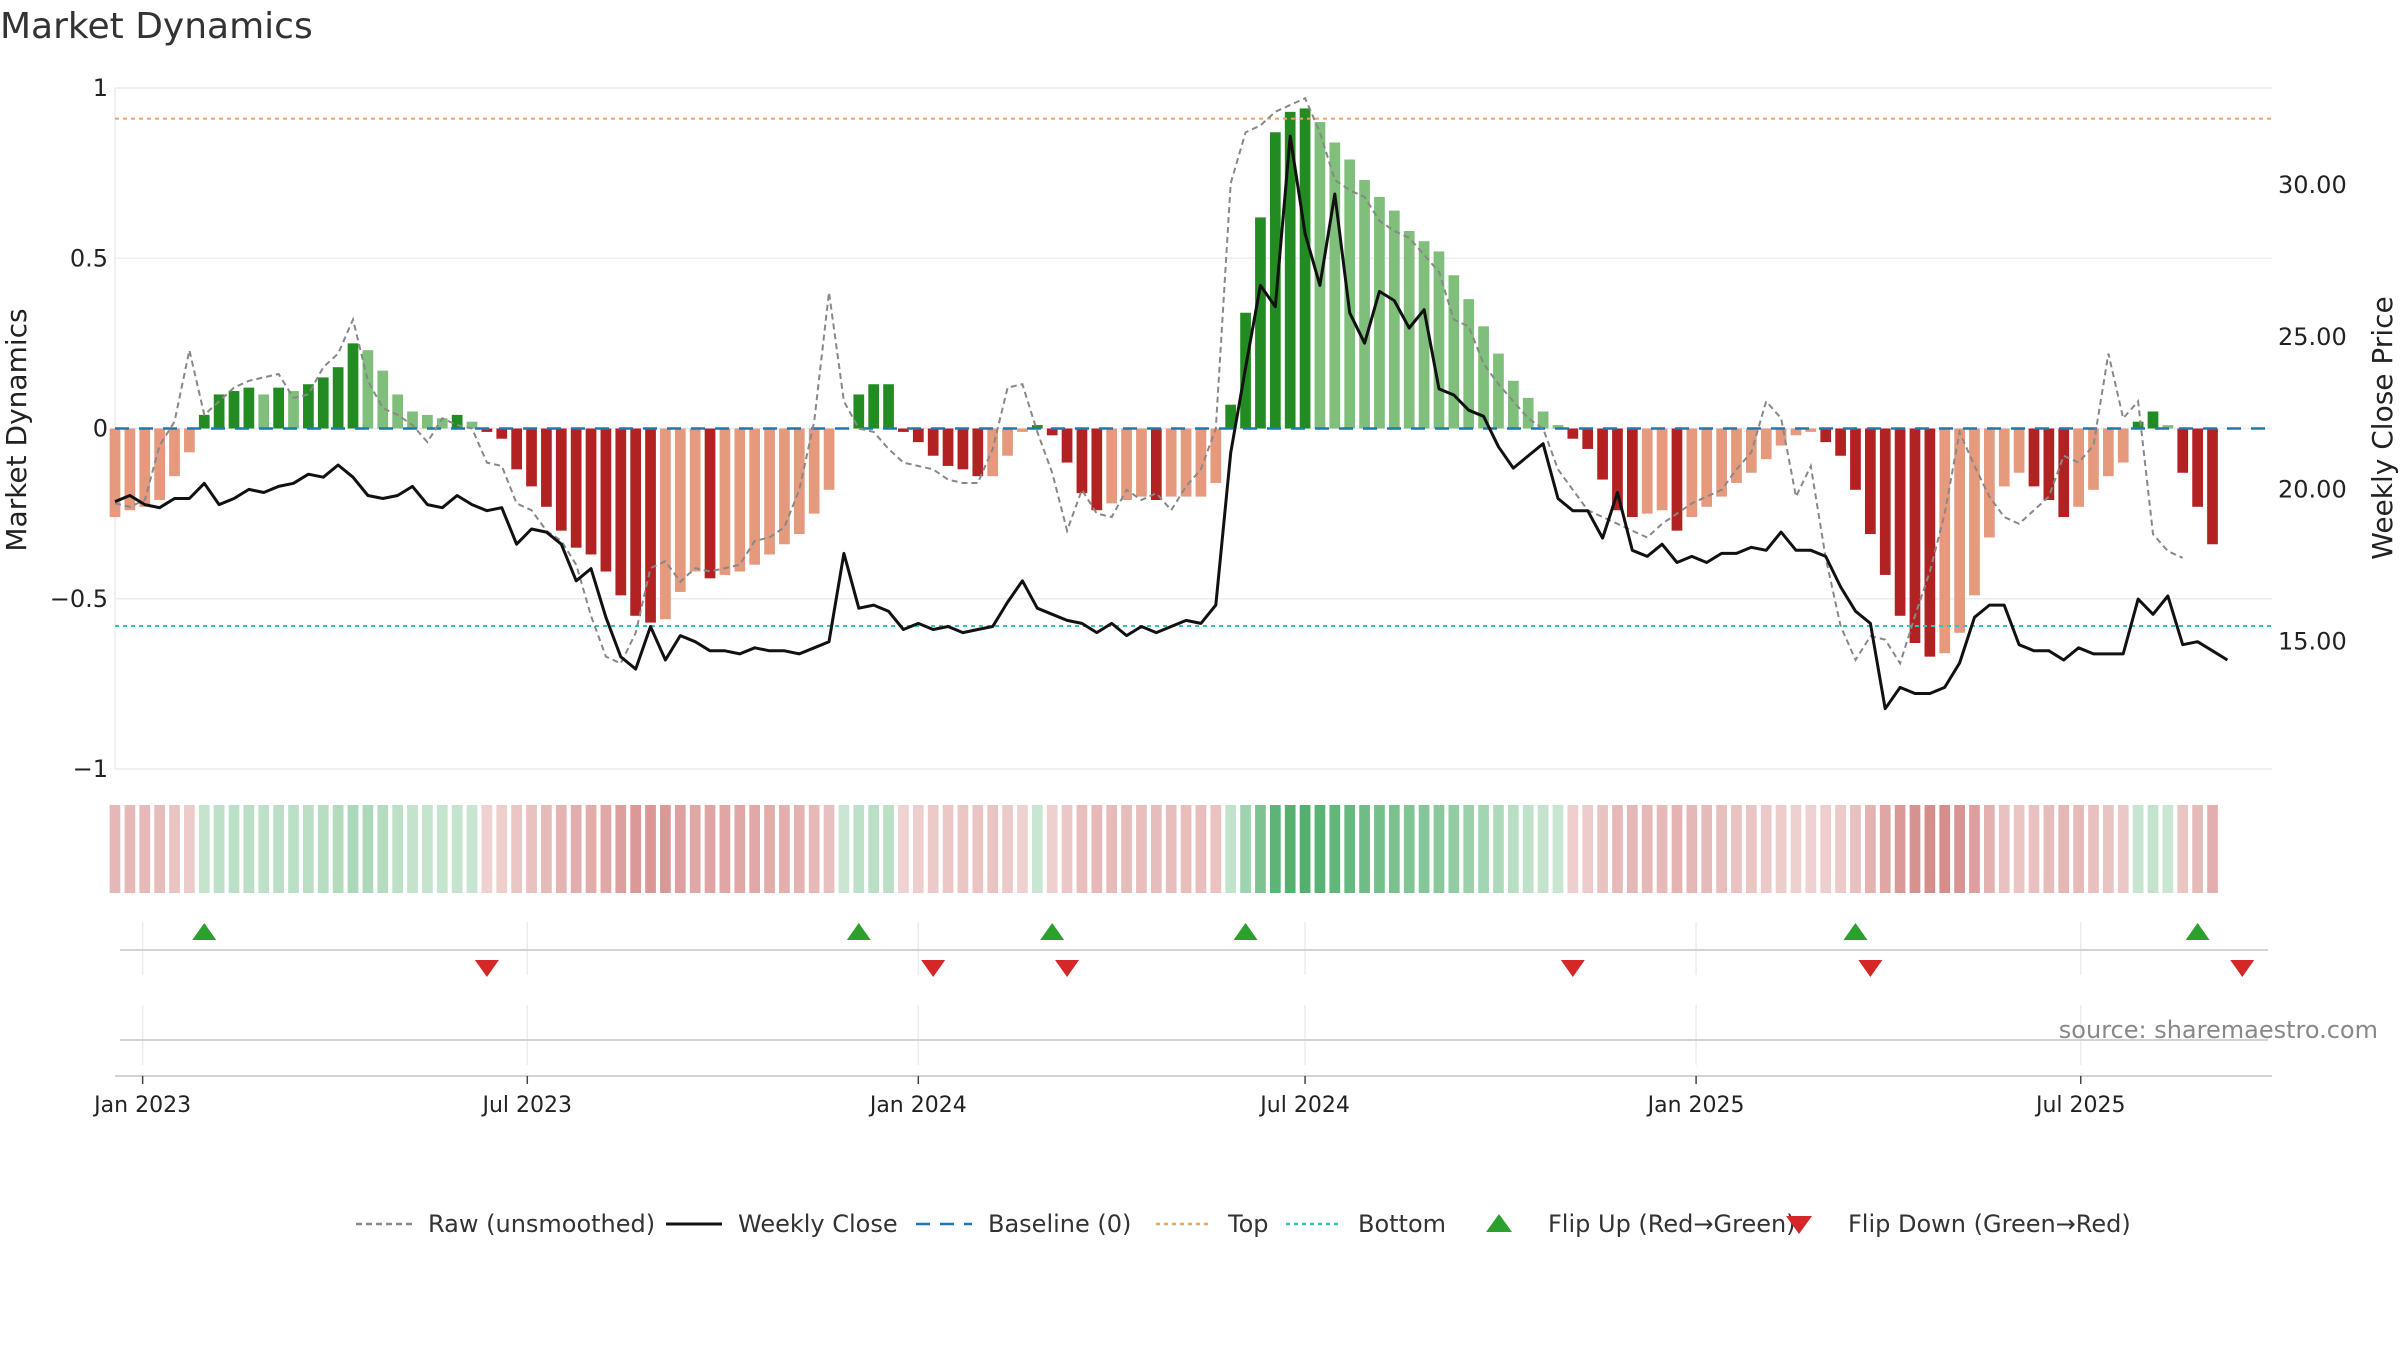 Image resolution: width=2400 pixels, height=1350 pixels. I want to click on legend-flip-down-icon, so click(1799, 1225).